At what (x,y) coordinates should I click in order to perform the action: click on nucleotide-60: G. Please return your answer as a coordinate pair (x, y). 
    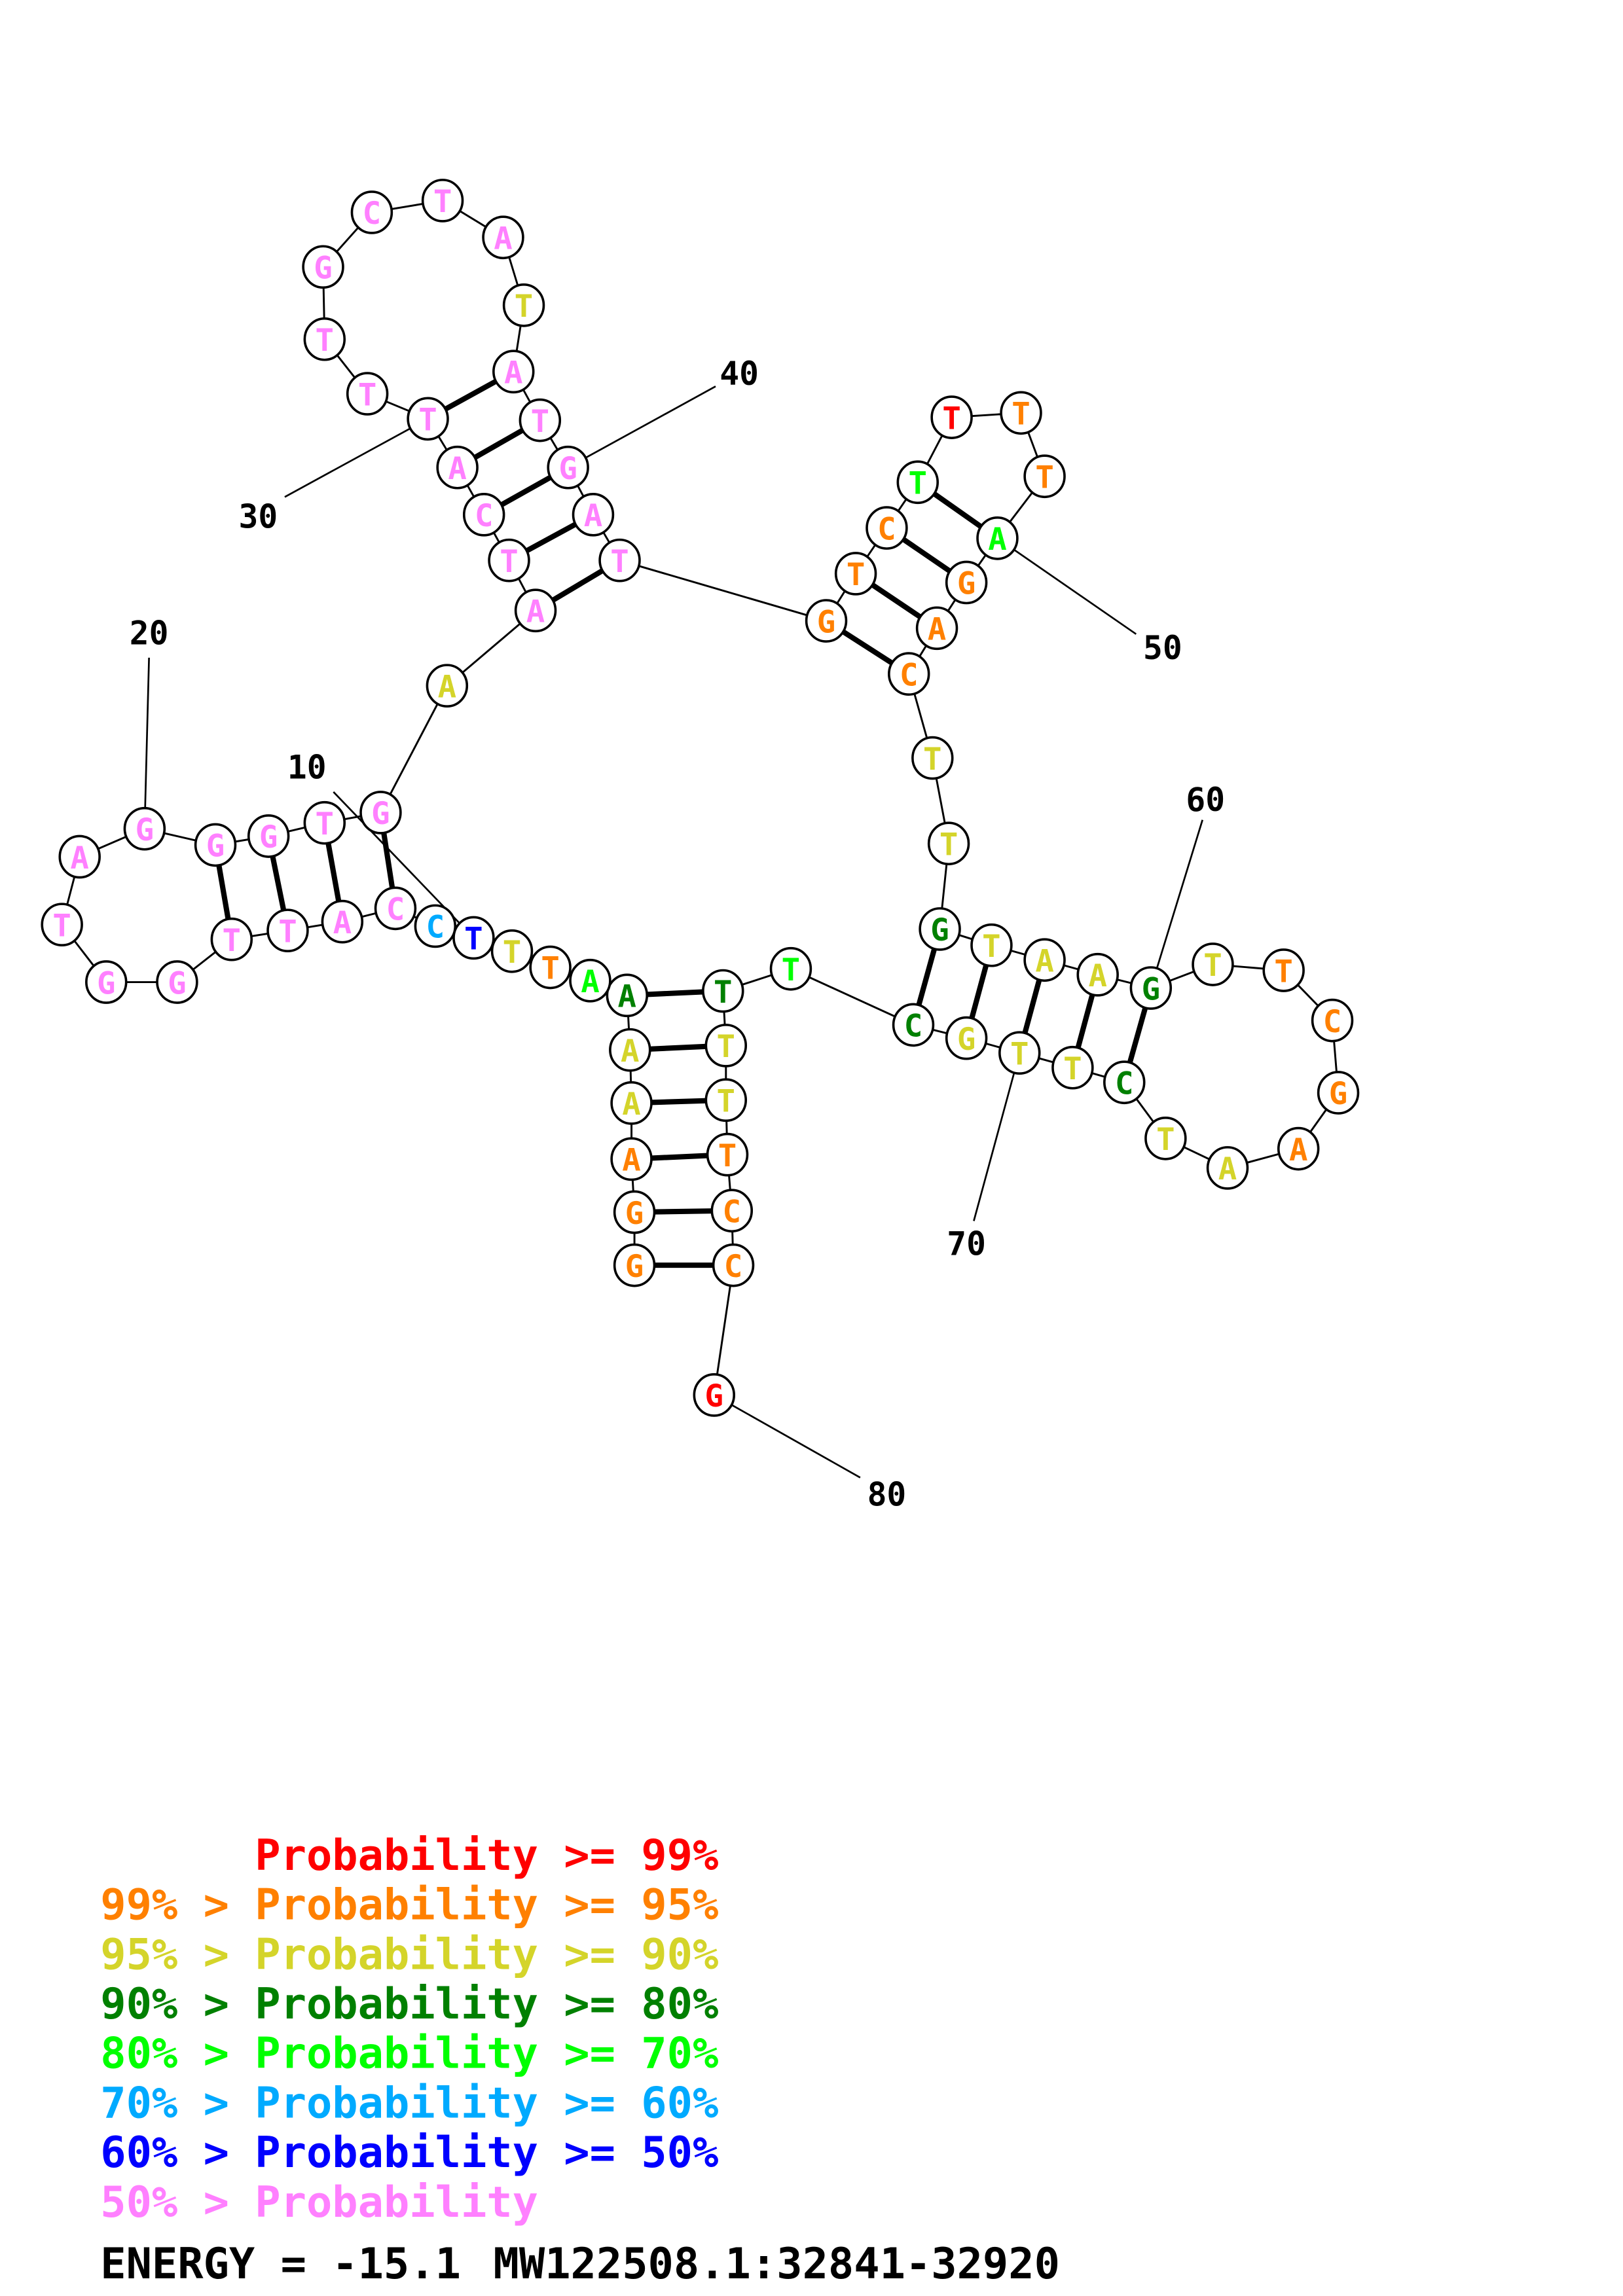
    Looking at the image, I should click on (1151, 988).